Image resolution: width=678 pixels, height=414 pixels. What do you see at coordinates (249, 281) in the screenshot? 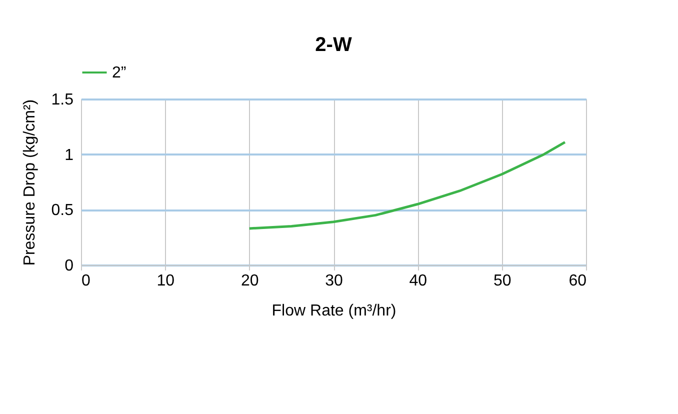
I see `x-tick-label: 20` at bounding box center [249, 281].